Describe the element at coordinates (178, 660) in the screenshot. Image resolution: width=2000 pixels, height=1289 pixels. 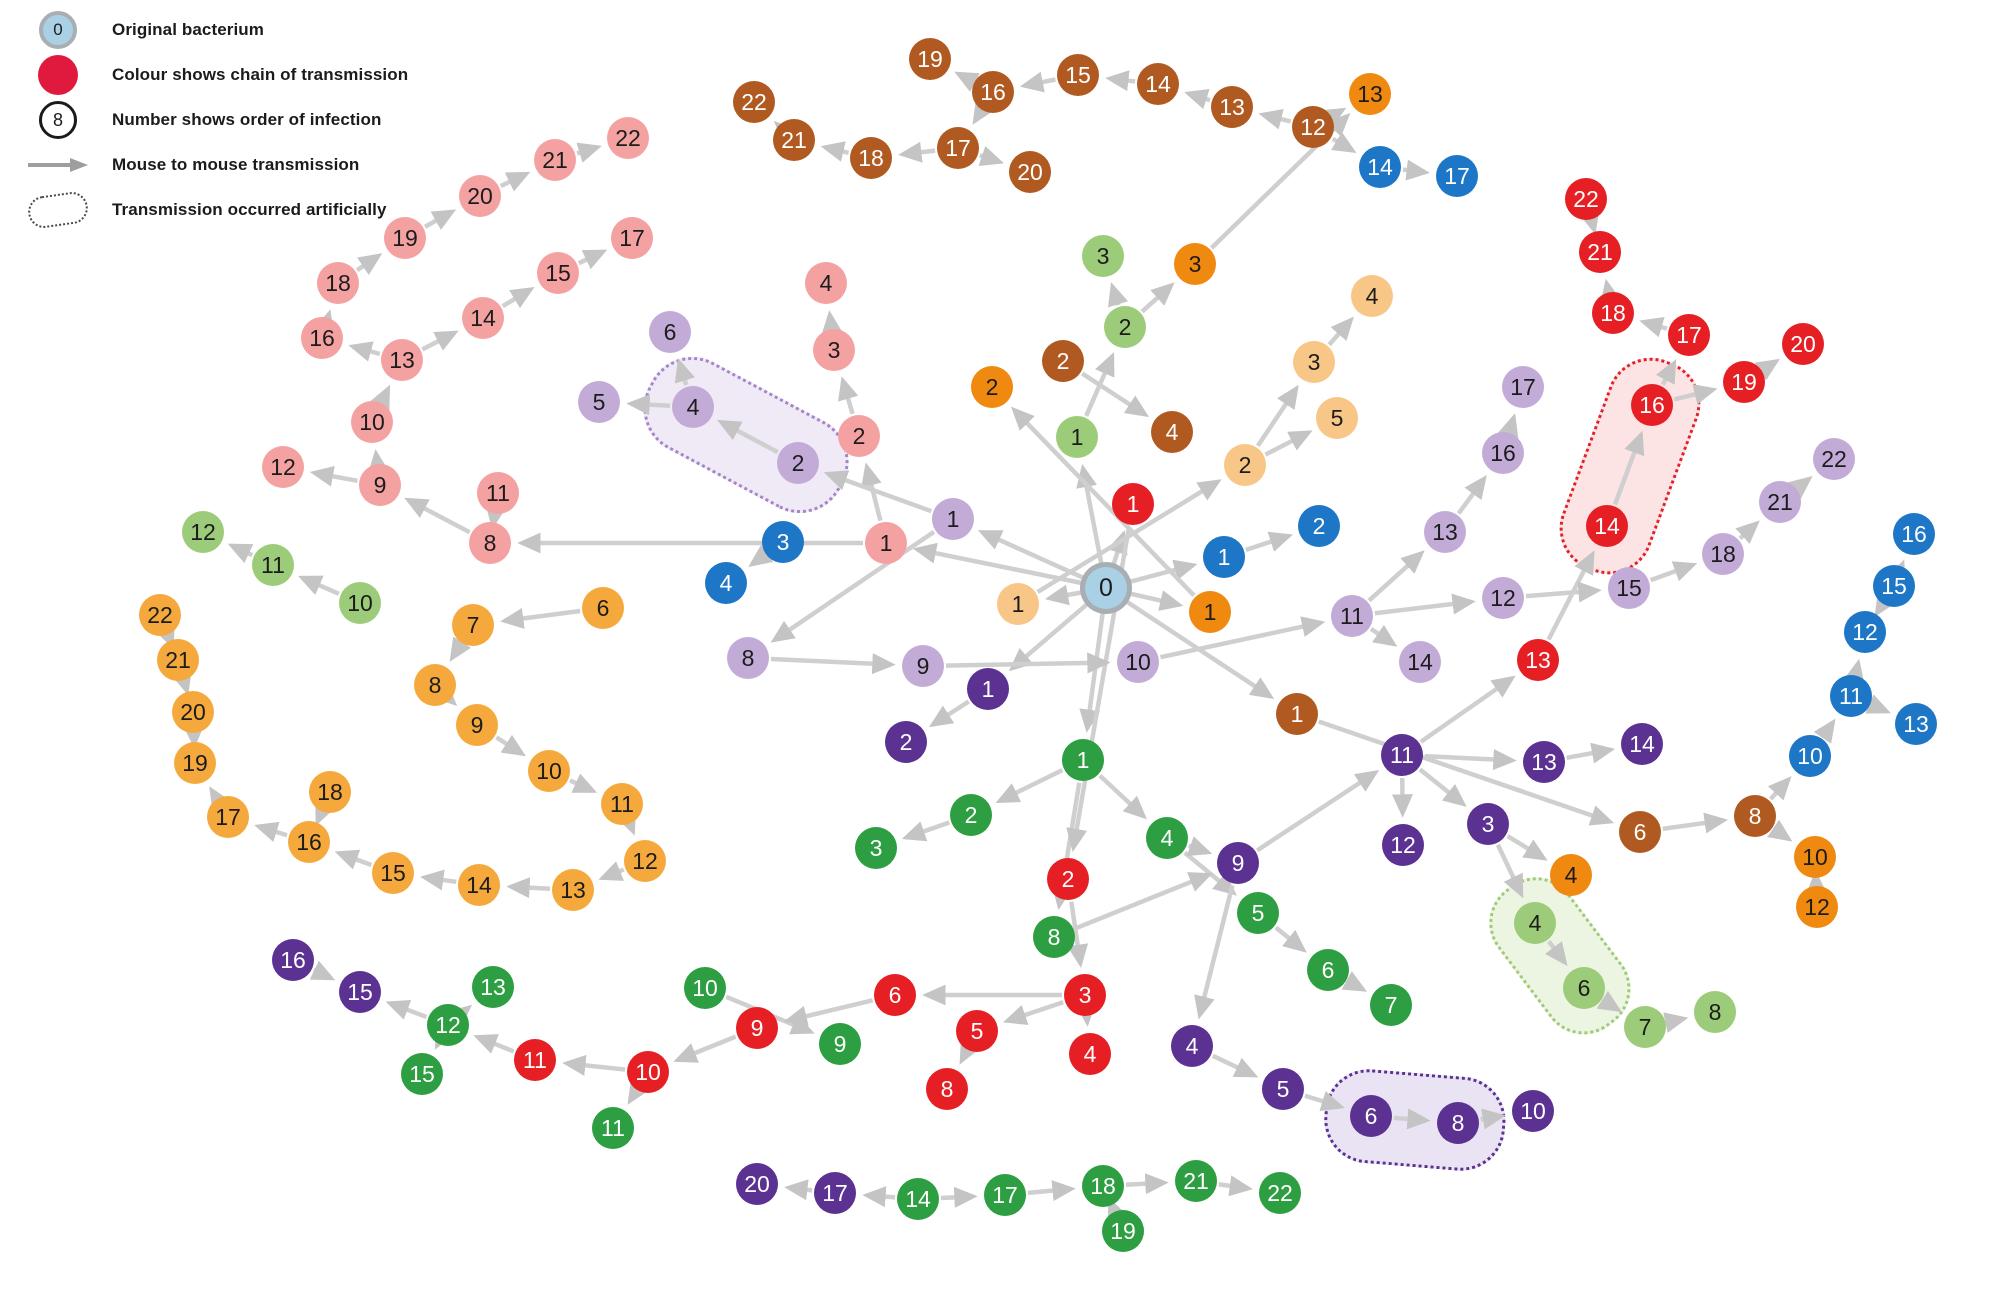
I see `mouse-node: 21` at that location.